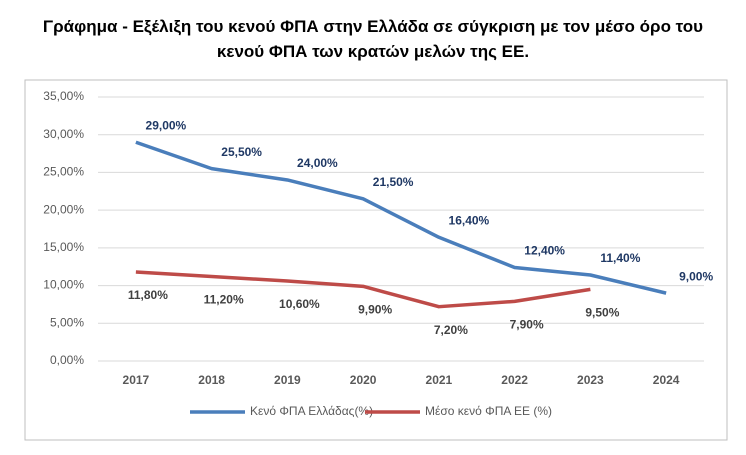 The image size is (746, 455). Describe the element at coordinates (602, 313) in the screenshot. I see `data-label: 9,50%` at that location.